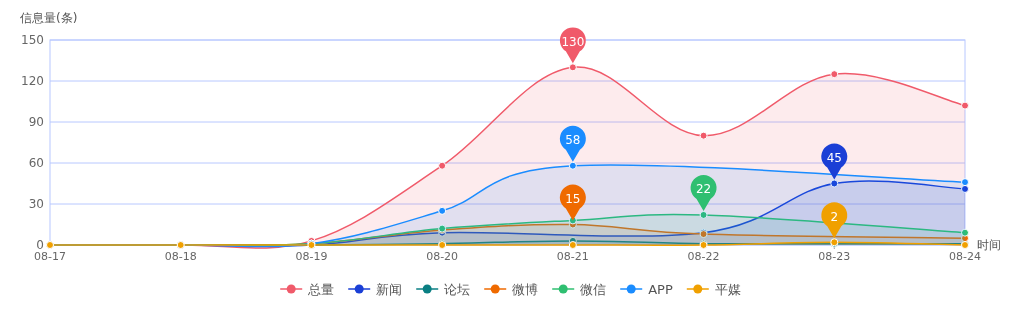 The image size is (1021, 324). Describe the element at coordinates (32, 40) in the screenshot. I see `y-tick-label: 150` at that location.